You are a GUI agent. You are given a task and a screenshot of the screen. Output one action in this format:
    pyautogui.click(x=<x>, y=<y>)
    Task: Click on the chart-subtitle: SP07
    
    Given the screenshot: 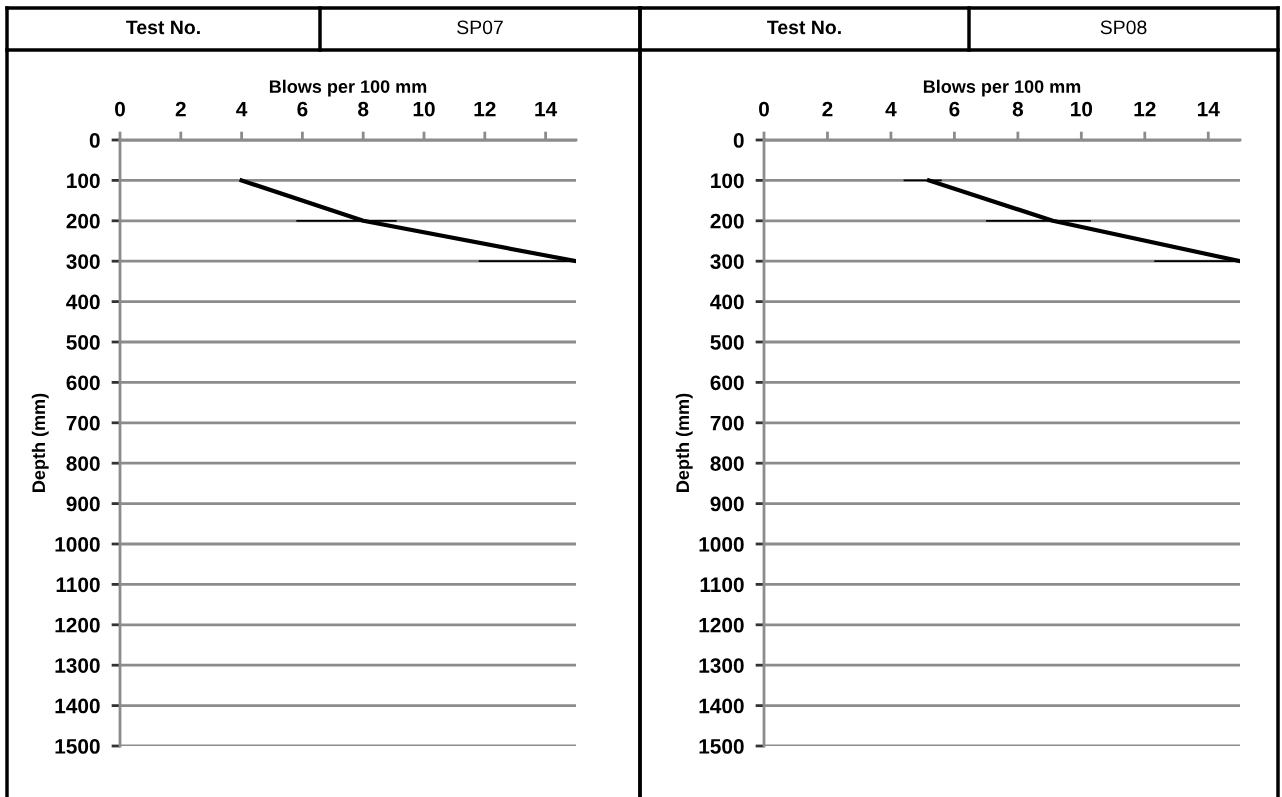 What is the action you would take?
    pyautogui.click(x=480, y=27)
    